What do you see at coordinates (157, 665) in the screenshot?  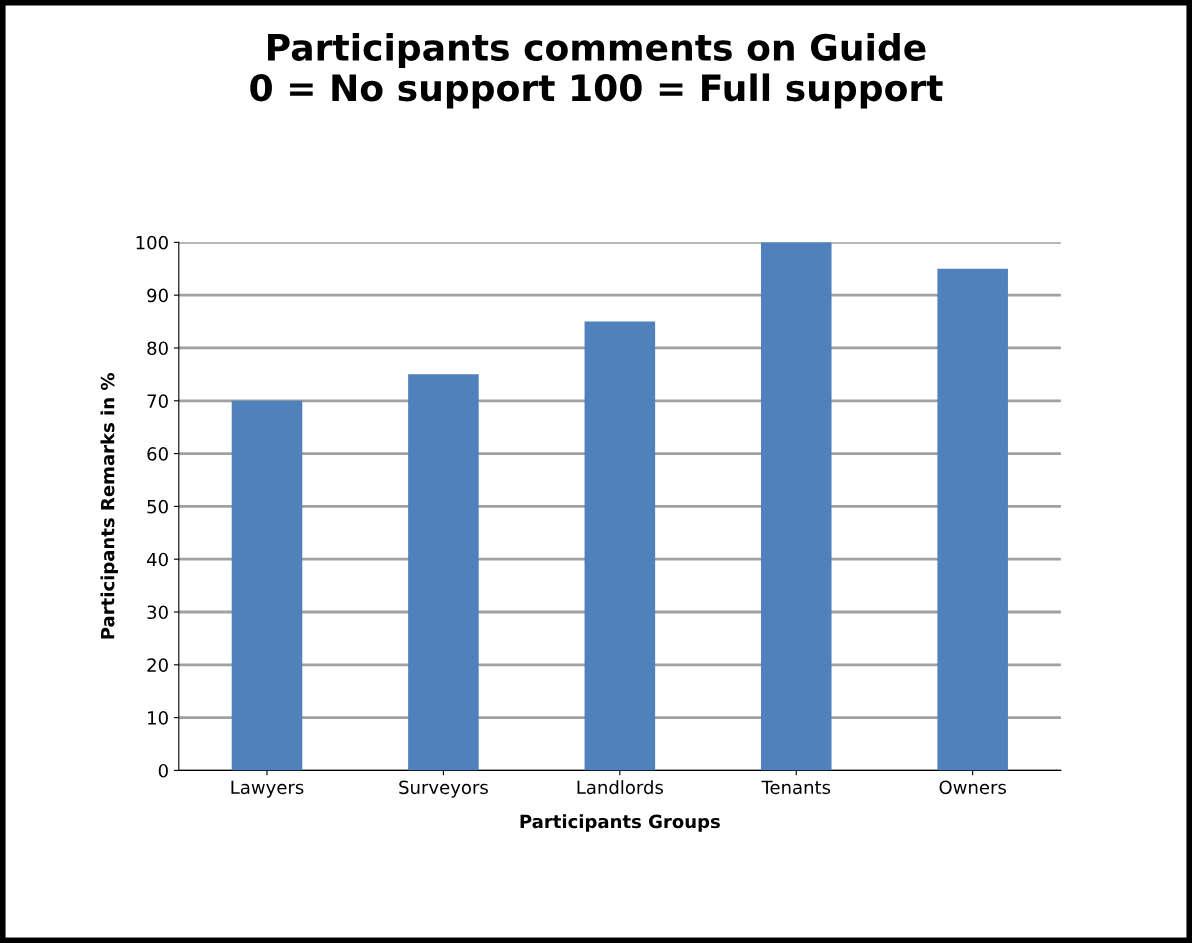 I see `y-tick-label: 20` at bounding box center [157, 665].